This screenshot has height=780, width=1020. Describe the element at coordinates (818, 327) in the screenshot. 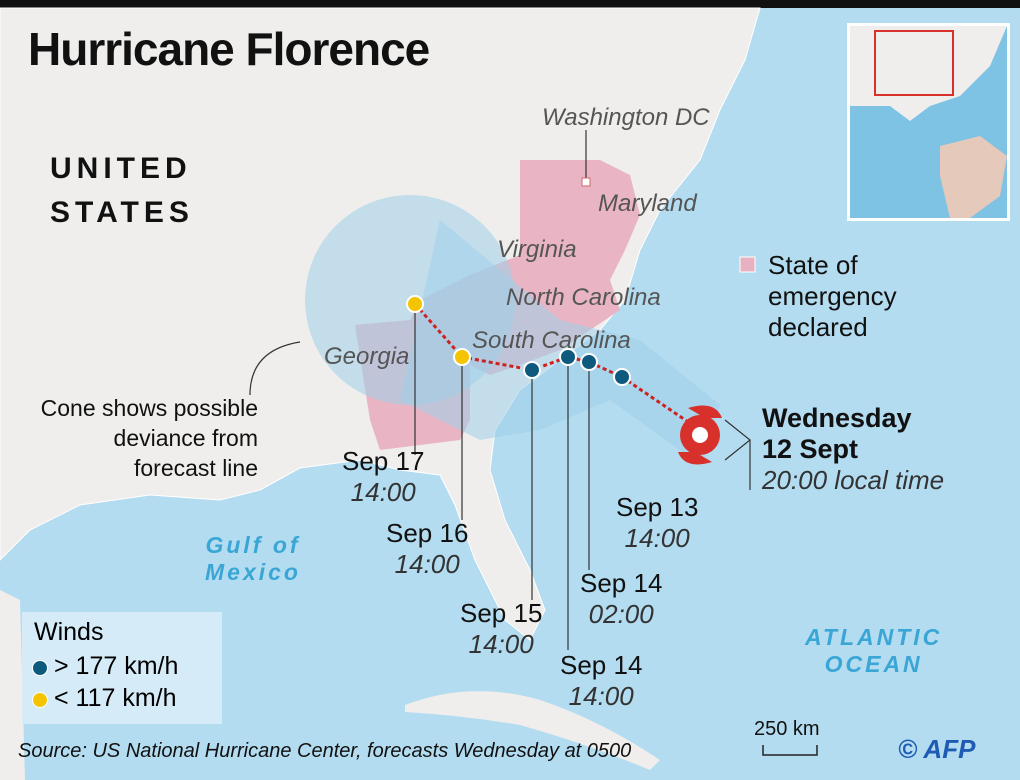

I see `emergency-line3: declared` at that location.